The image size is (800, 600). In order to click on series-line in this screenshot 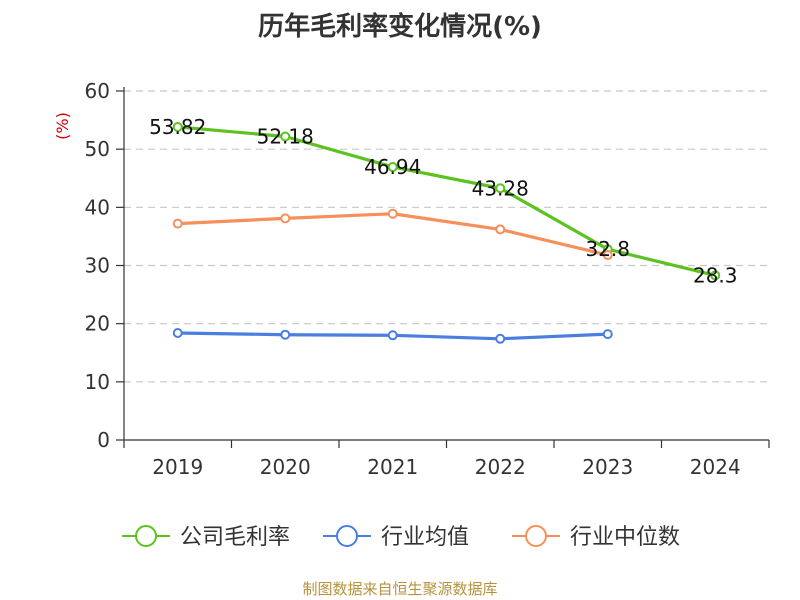, I will do `click(393, 234)`.